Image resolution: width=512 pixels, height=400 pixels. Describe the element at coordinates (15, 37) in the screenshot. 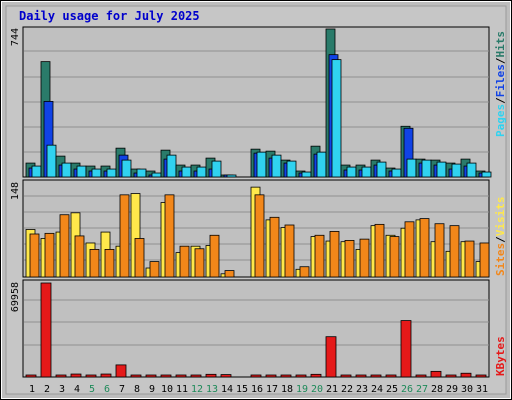

I see `top-y-max-label: 744` at that location.